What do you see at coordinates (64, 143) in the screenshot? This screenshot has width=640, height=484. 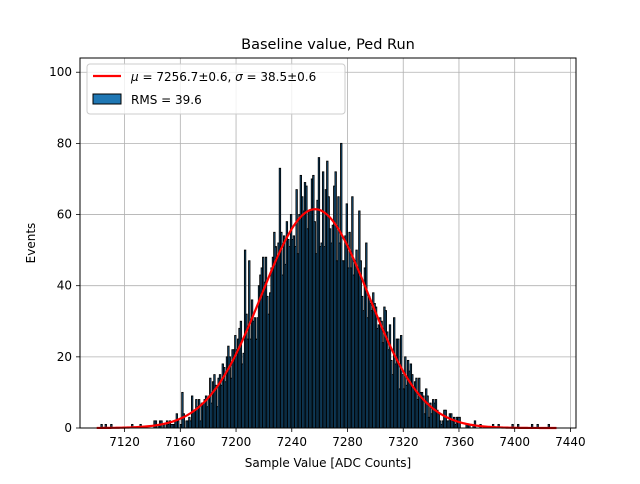 I see `y-tick-label: 80` at bounding box center [64, 143].